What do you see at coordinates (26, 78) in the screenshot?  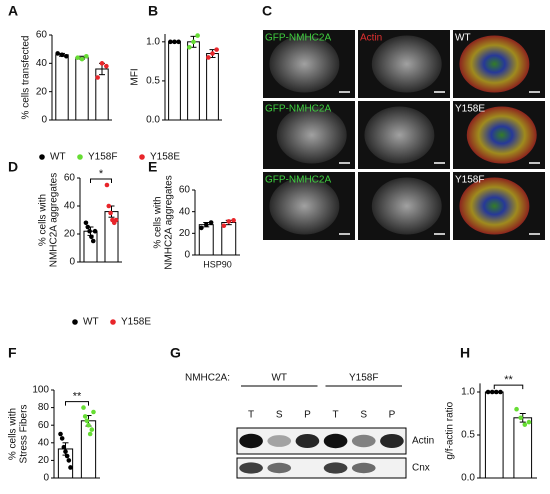 I see `y-axis-label: % cells transfected` at bounding box center [26, 78].